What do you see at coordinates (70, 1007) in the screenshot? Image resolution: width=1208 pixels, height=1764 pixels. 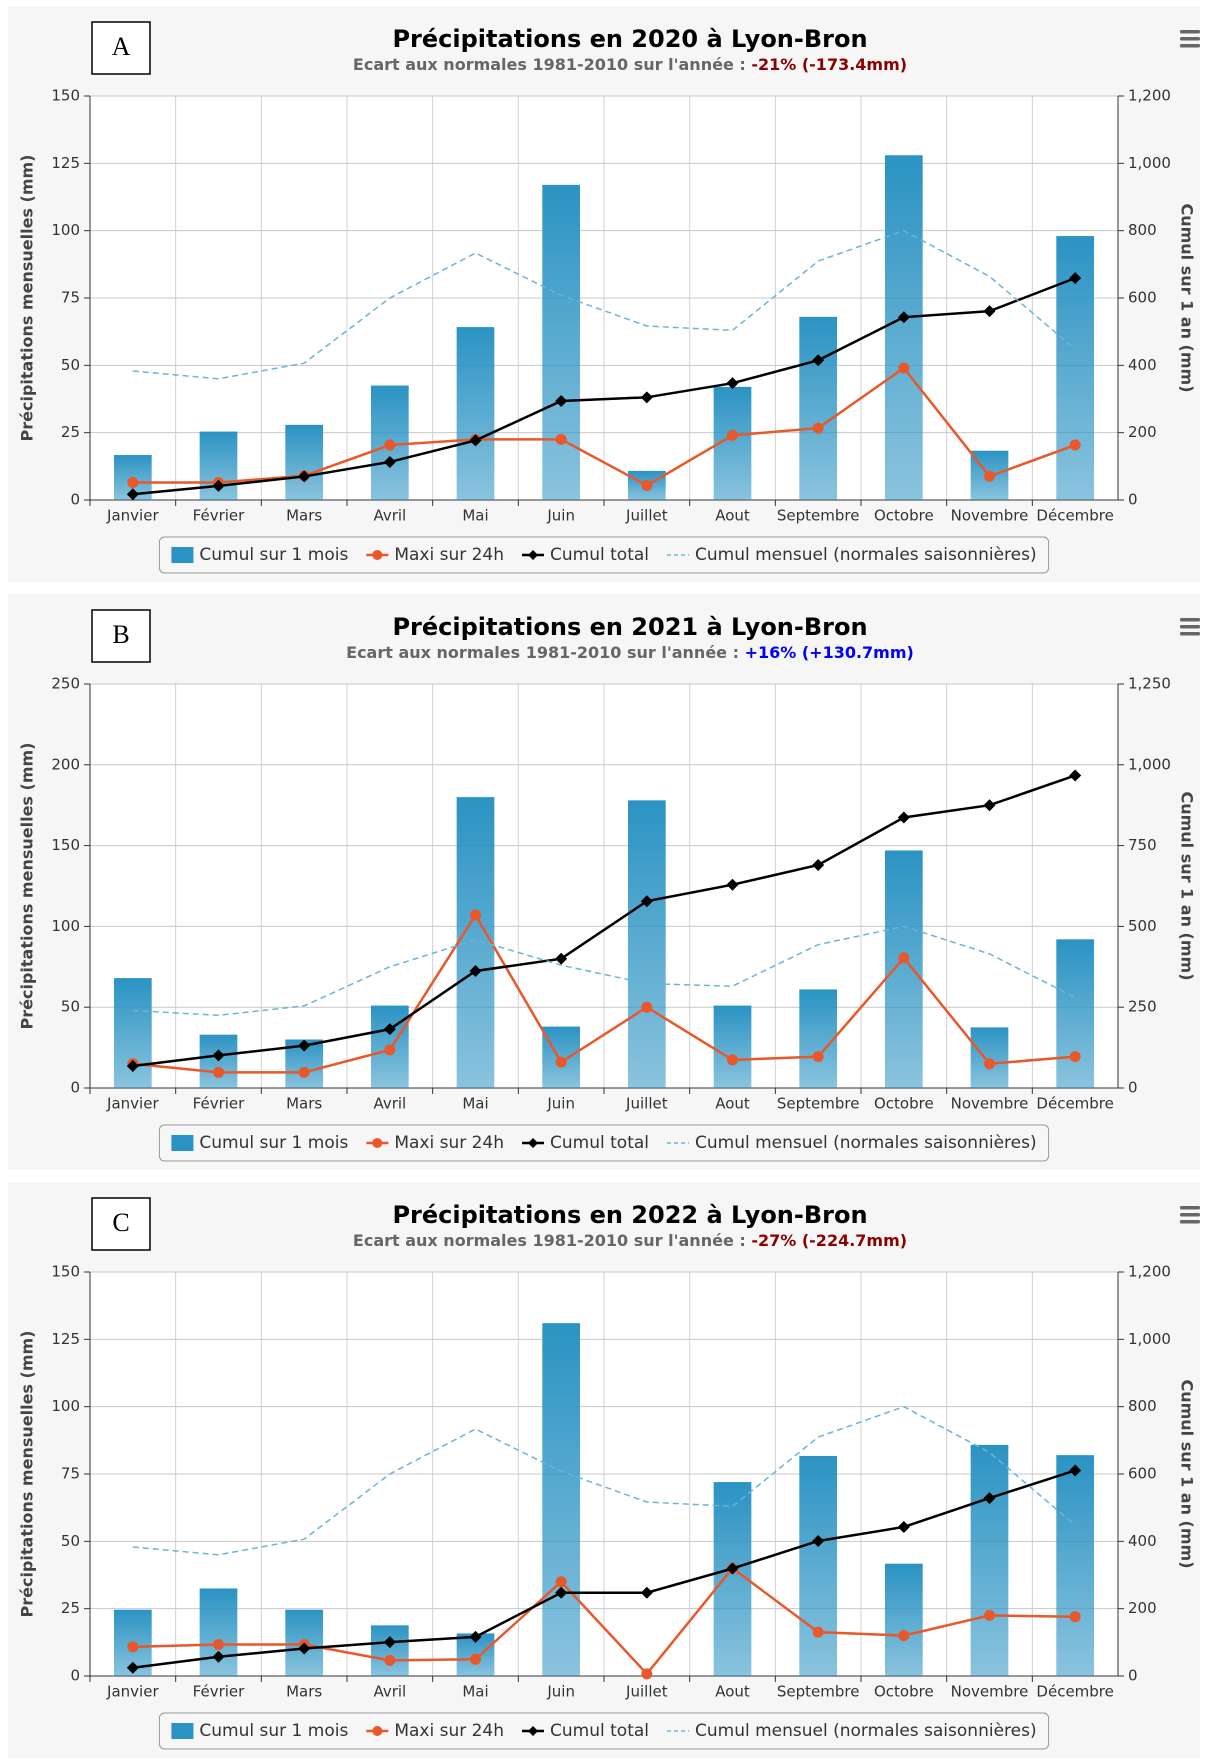 I see `y-tick-label: 50` at bounding box center [70, 1007].